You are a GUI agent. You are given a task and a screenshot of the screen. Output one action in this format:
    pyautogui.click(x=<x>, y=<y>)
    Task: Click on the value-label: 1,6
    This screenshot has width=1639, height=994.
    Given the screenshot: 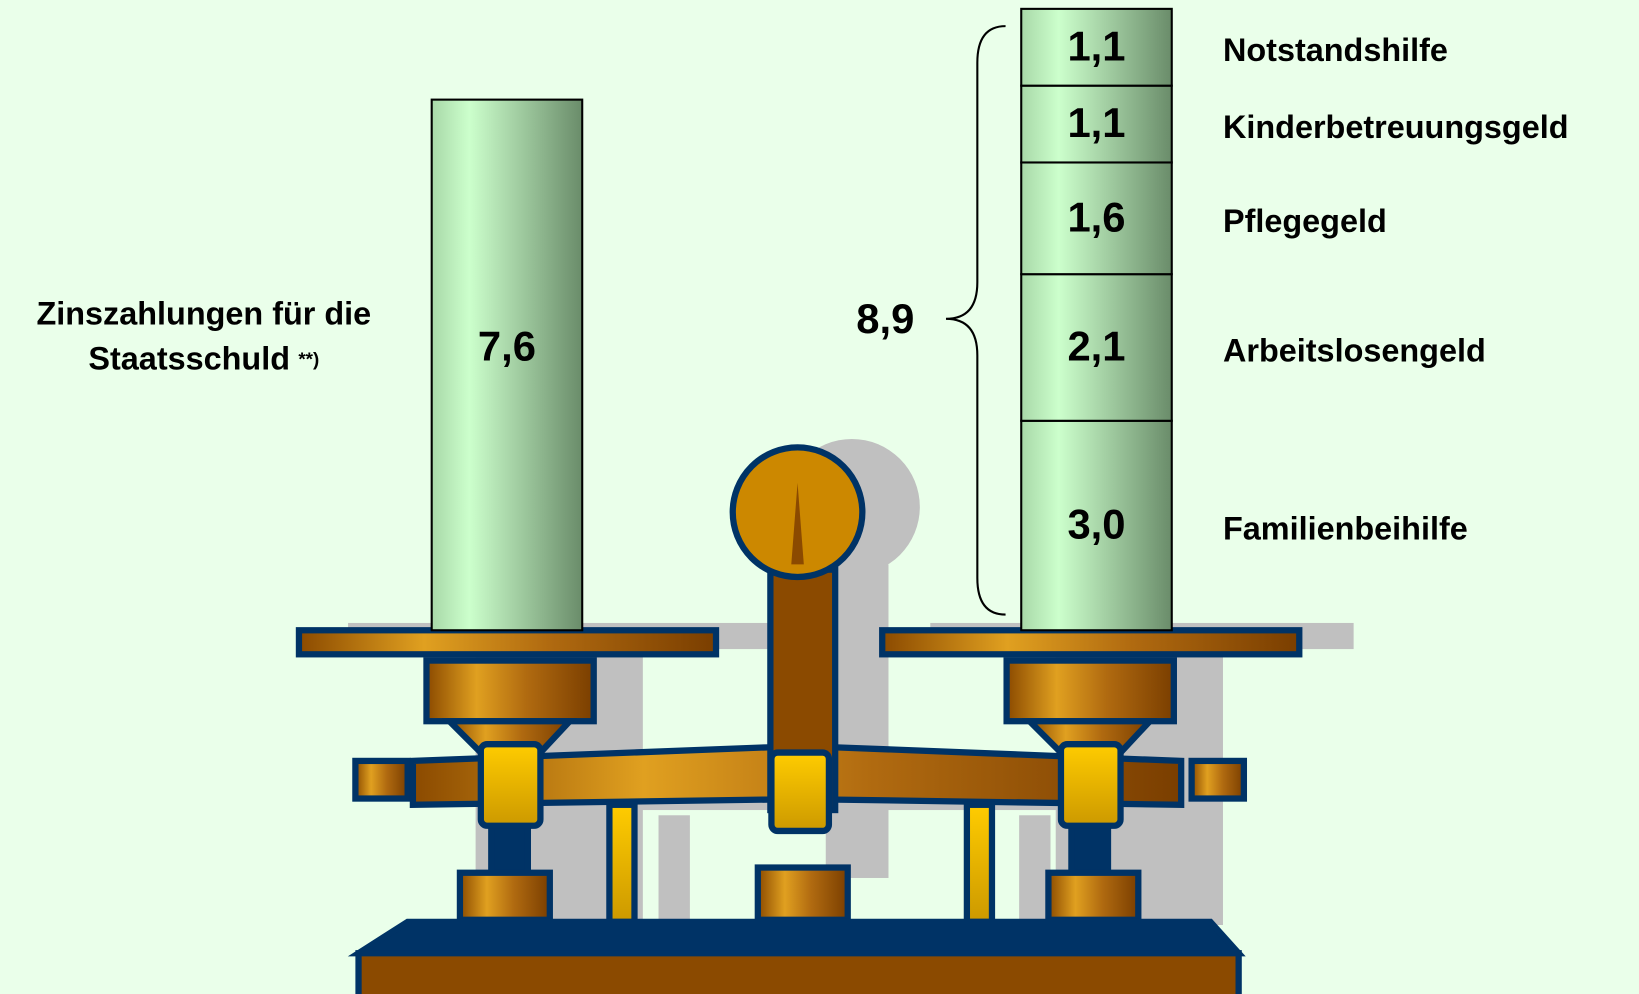 What is the action you would take?
    pyautogui.click(x=1096, y=216)
    